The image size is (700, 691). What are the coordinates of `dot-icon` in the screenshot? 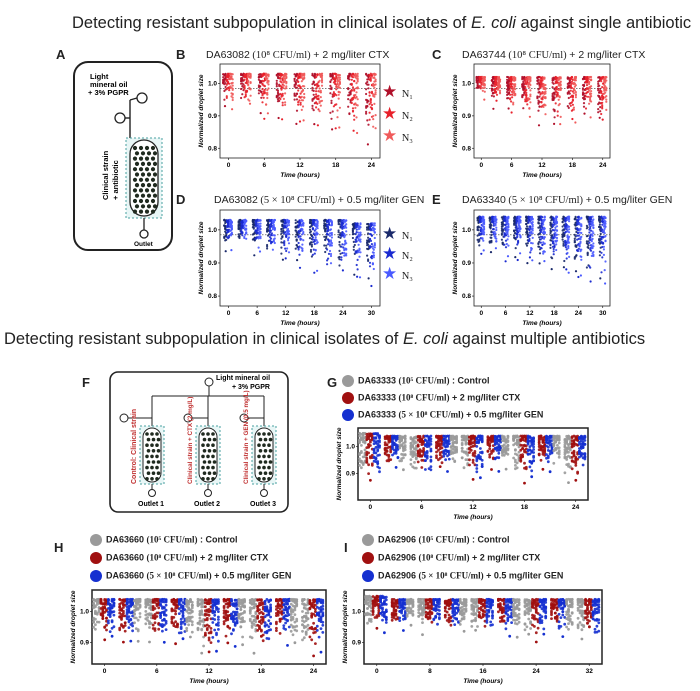 It's located at (368, 576).